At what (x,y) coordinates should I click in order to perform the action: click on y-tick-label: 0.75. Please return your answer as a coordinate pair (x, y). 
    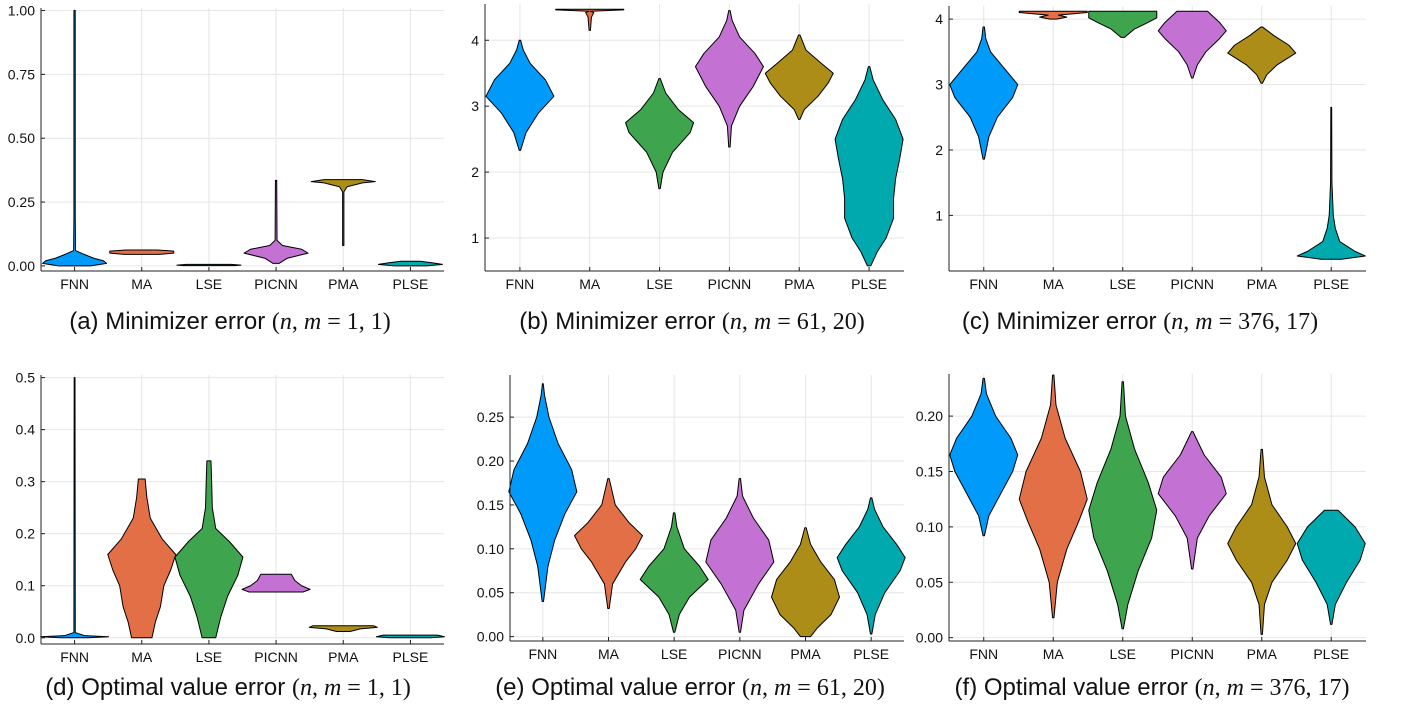
    Looking at the image, I should click on (21, 74).